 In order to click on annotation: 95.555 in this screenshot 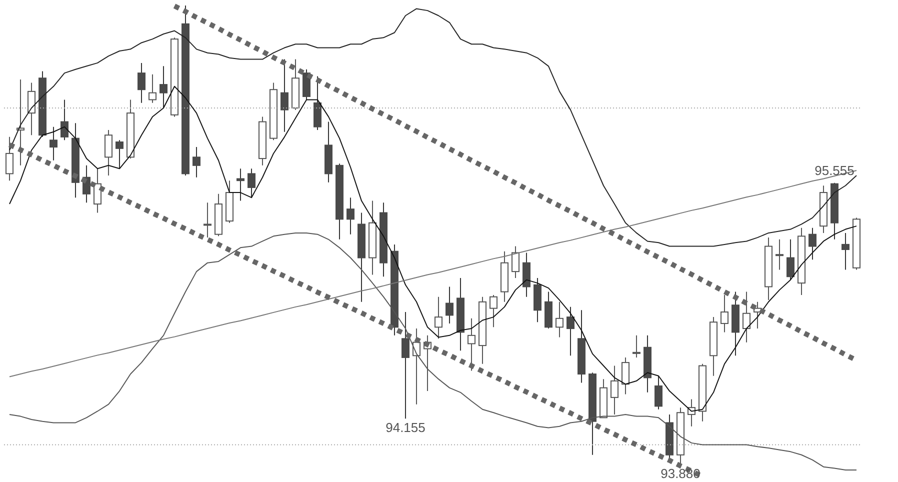, I will do `click(834, 170)`.